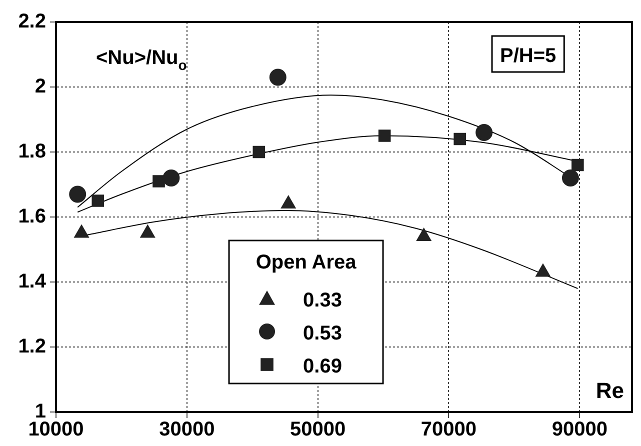 This screenshot has width=641, height=446. Describe the element at coordinates (580, 429) in the screenshot. I see `x-tick-label: 90000` at that location.